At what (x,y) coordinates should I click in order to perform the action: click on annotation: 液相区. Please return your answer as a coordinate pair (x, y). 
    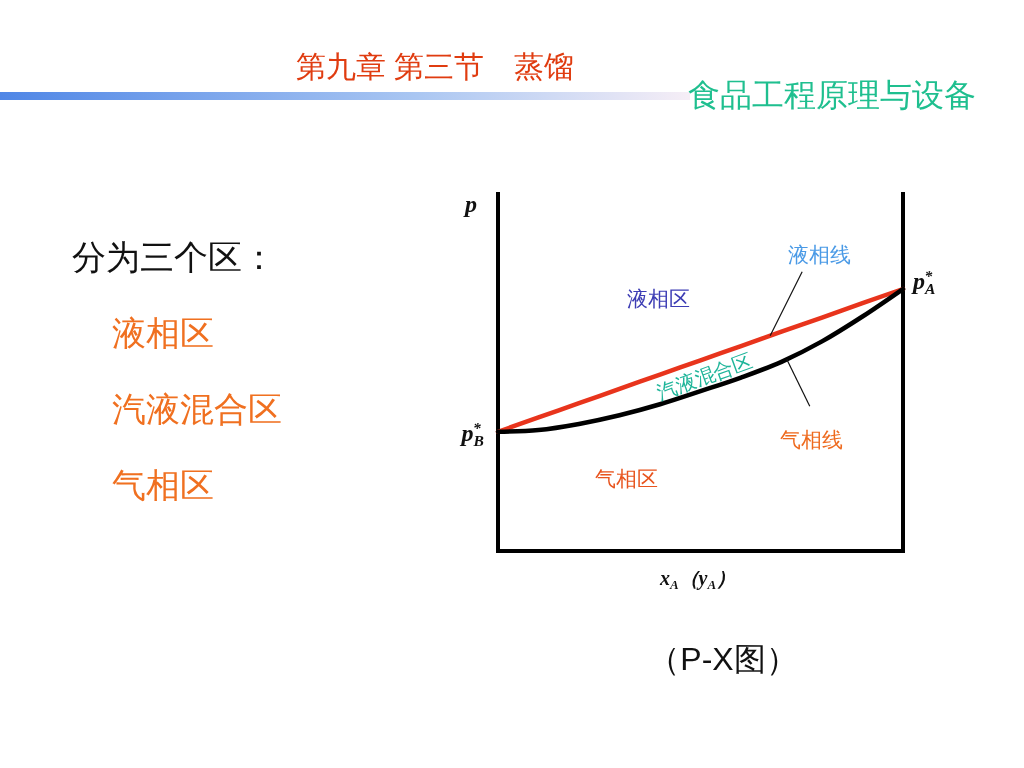
    Looking at the image, I should click on (658, 299).